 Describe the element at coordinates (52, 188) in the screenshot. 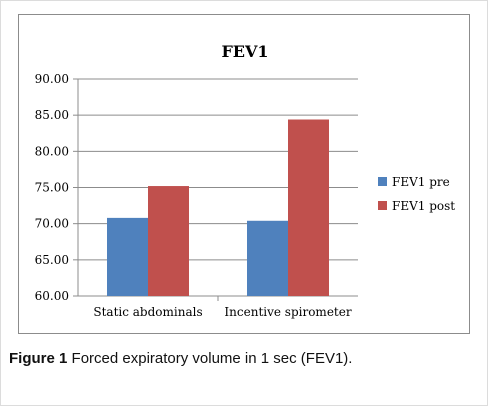

I see `y-tick-label: 75.00` at that location.